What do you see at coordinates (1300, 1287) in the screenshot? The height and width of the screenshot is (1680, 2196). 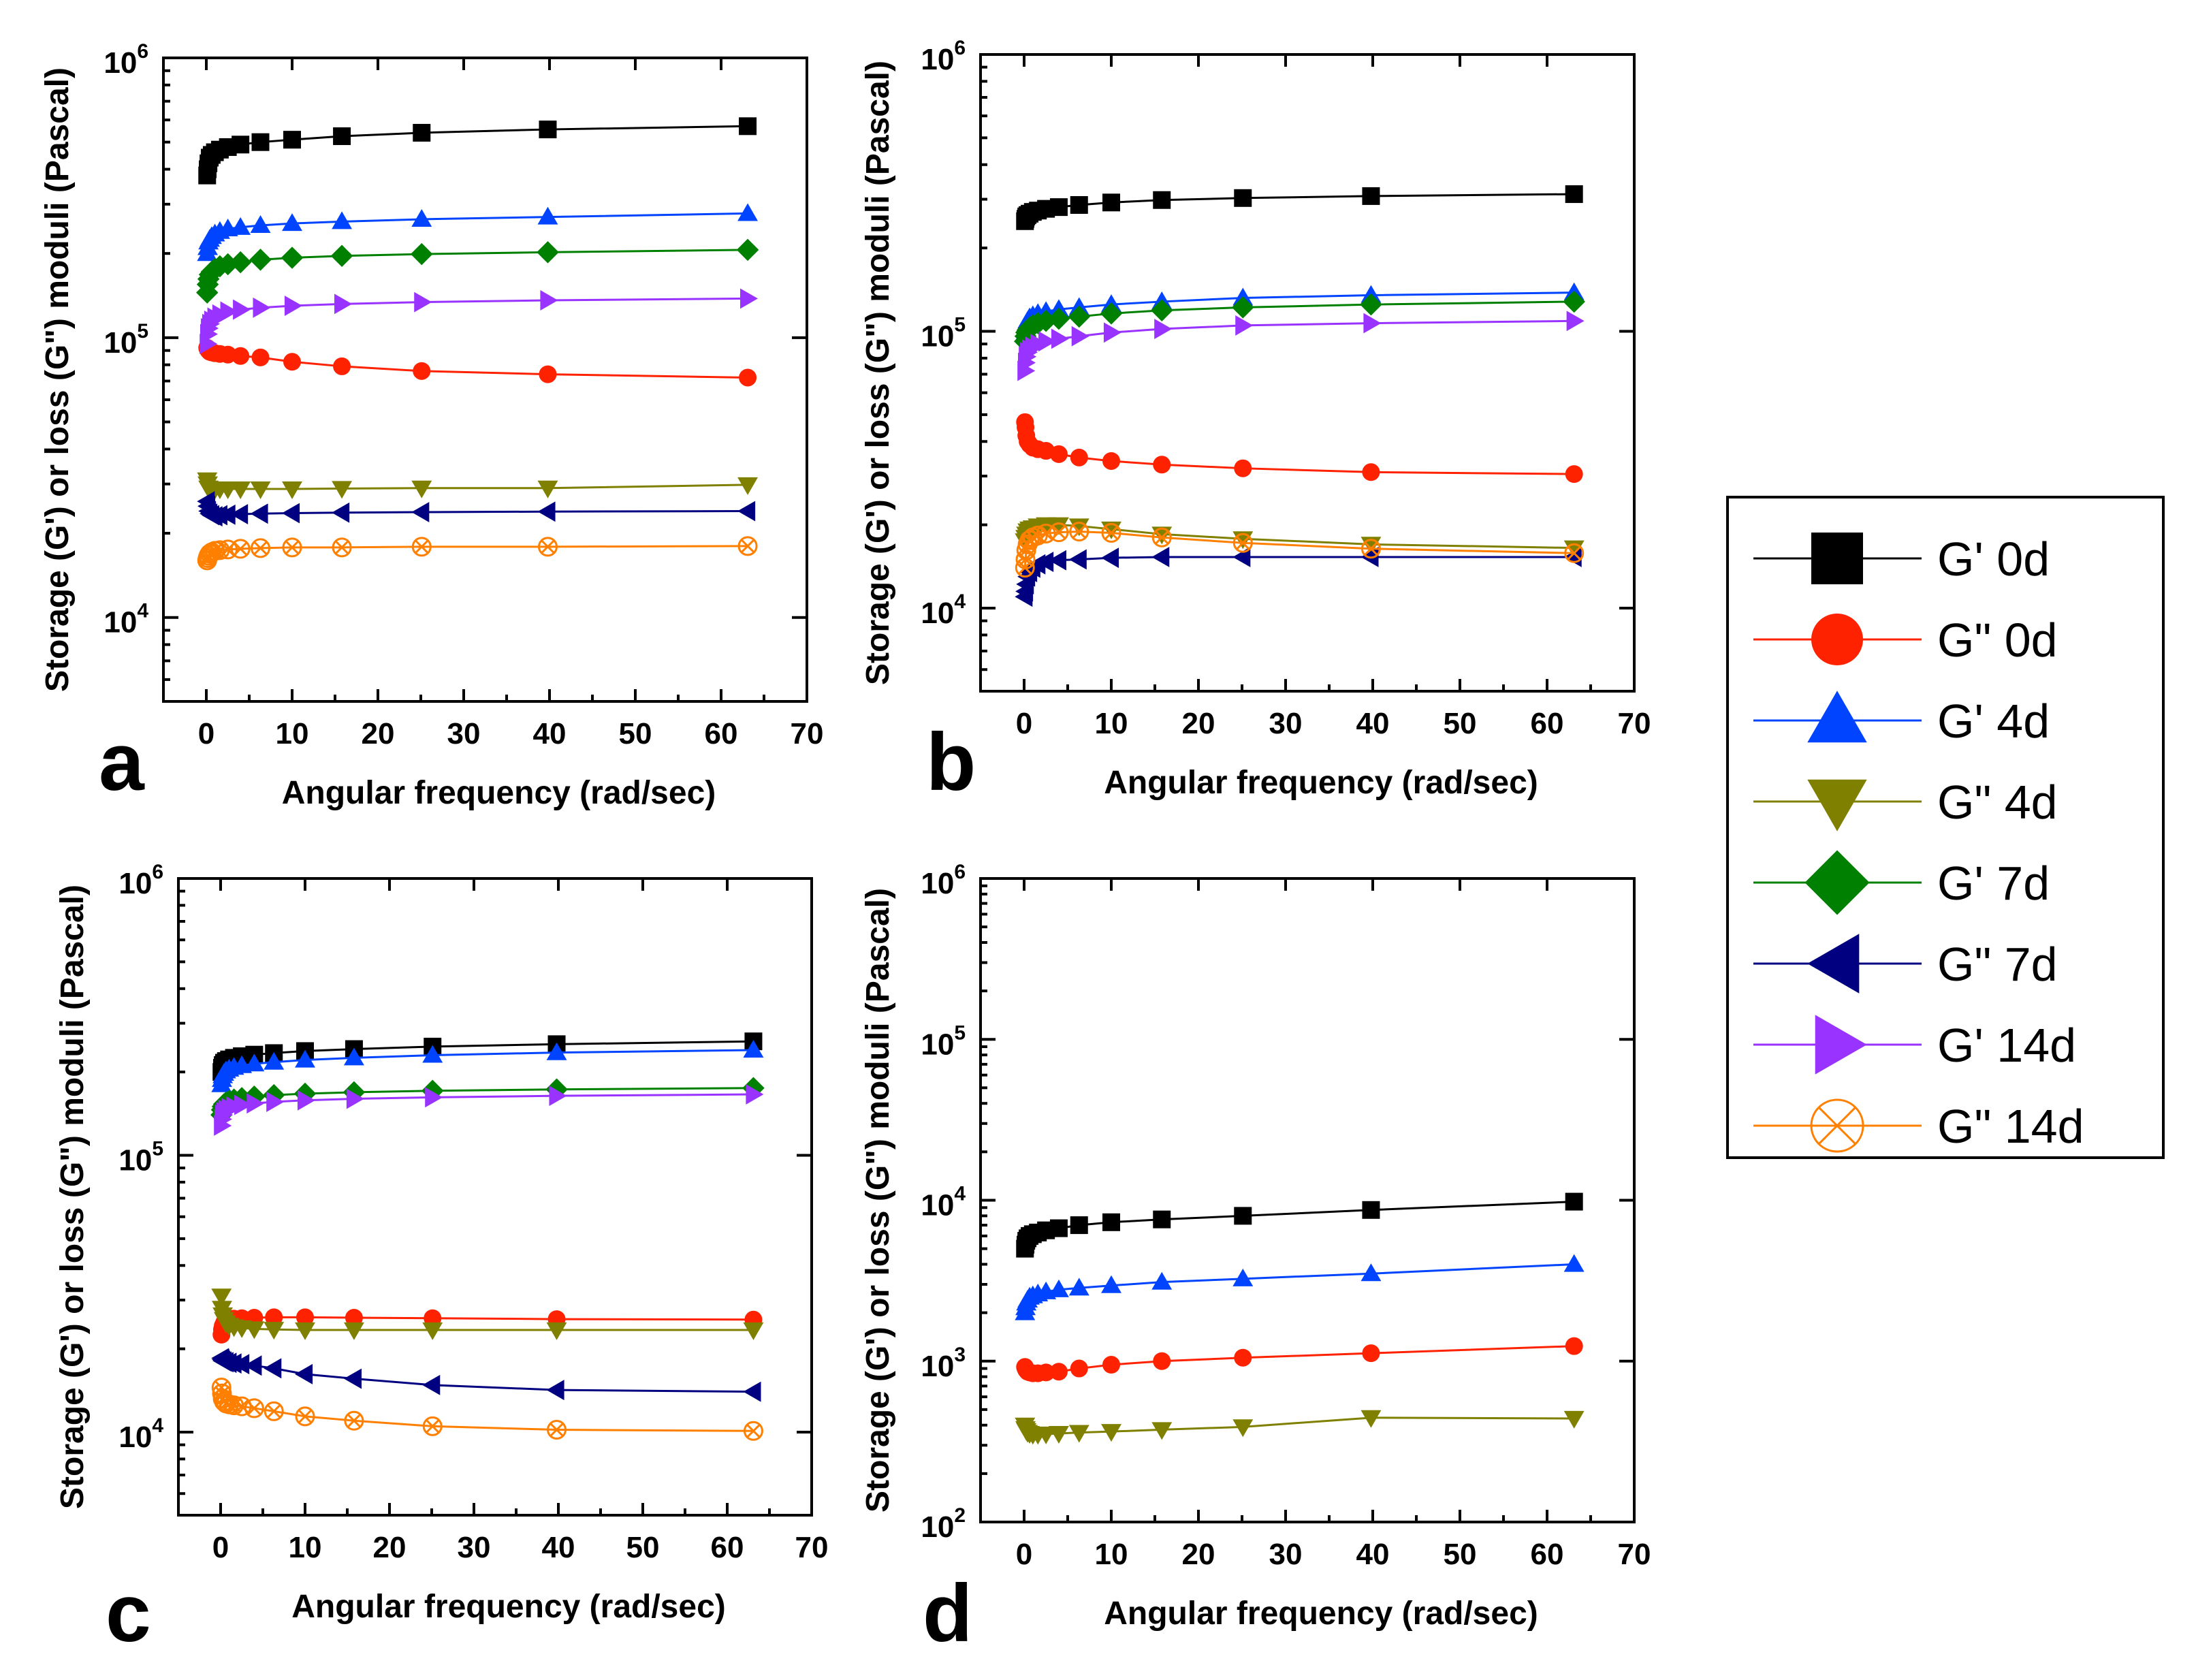 I see `series-gp4` at bounding box center [1300, 1287].